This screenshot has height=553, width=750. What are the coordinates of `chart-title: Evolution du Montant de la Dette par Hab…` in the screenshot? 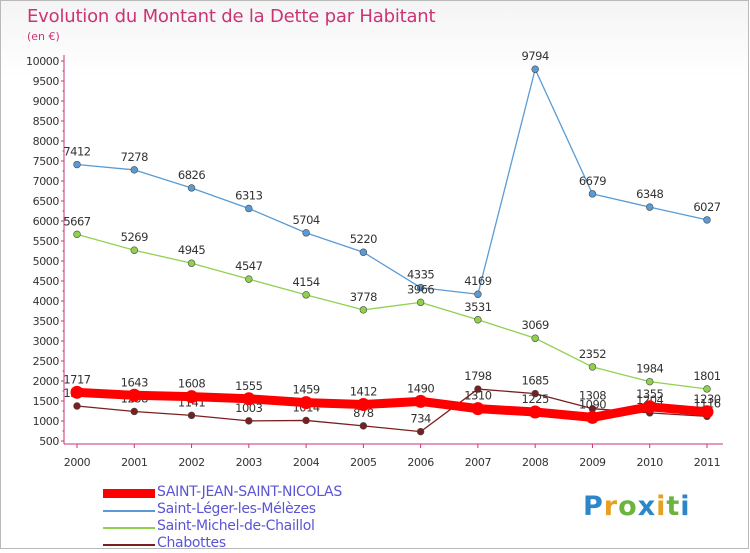 It's located at (231, 16).